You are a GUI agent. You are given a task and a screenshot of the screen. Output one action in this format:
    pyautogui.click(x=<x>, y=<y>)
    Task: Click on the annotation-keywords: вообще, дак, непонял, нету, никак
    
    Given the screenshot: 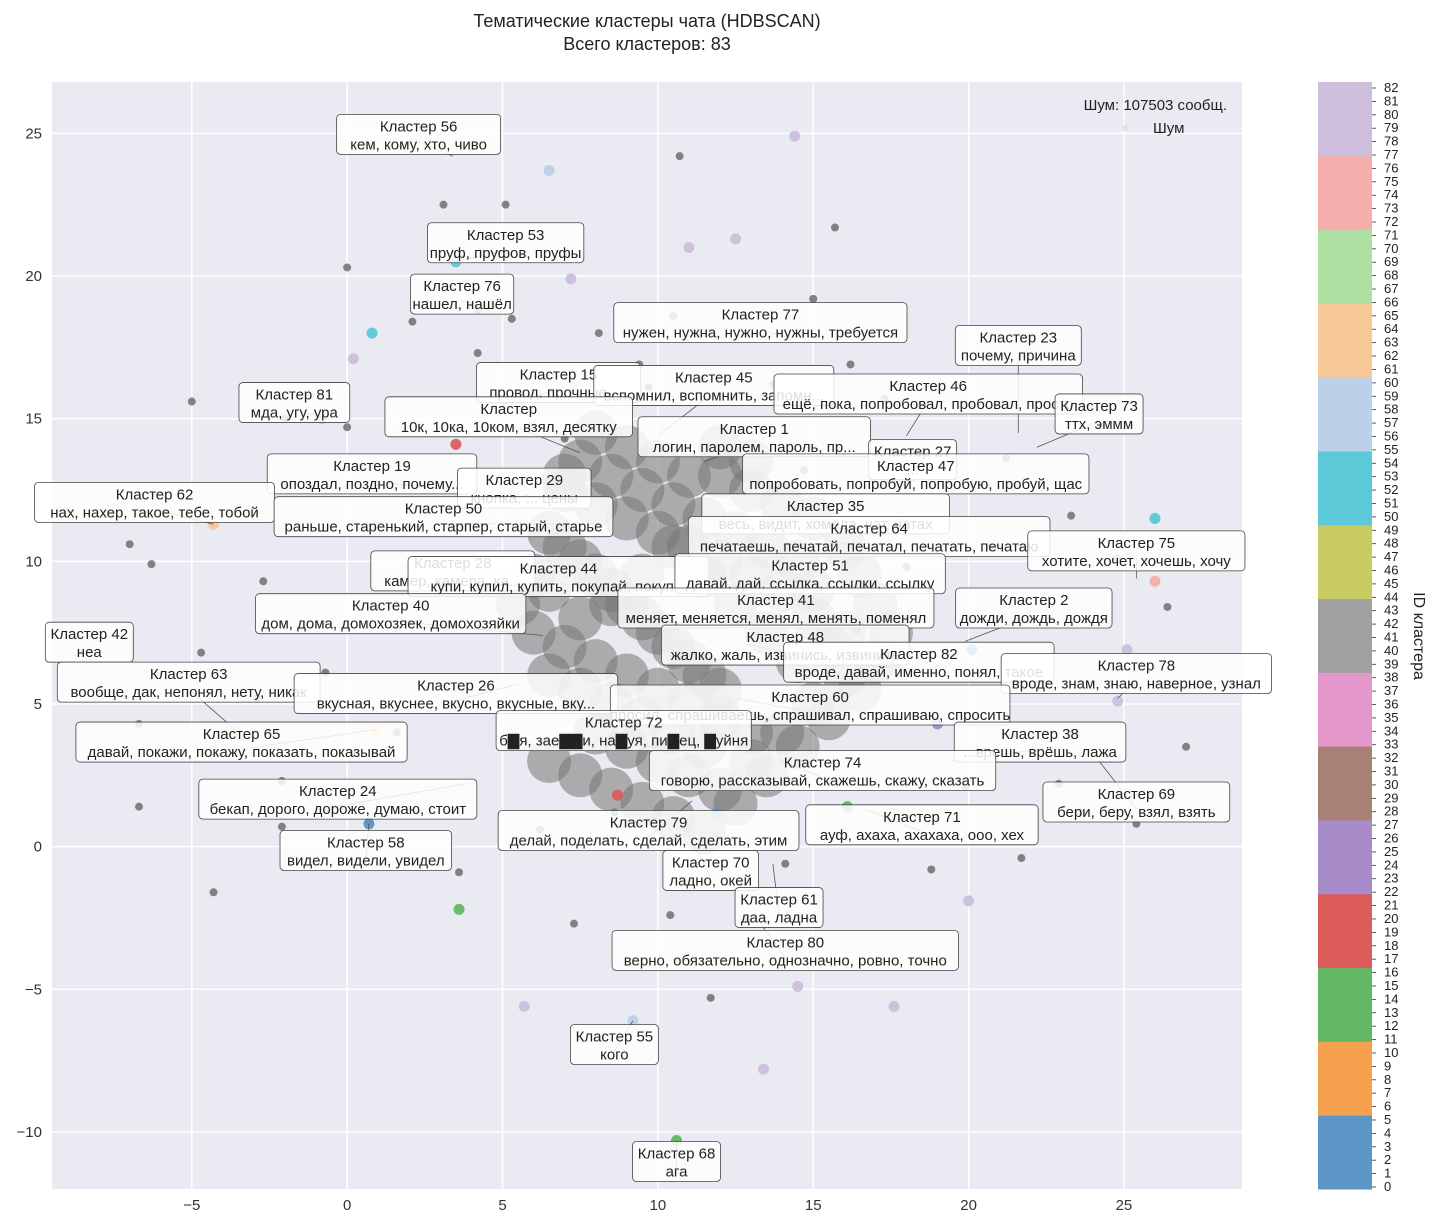 What is the action you would take?
    pyautogui.click(x=188, y=692)
    